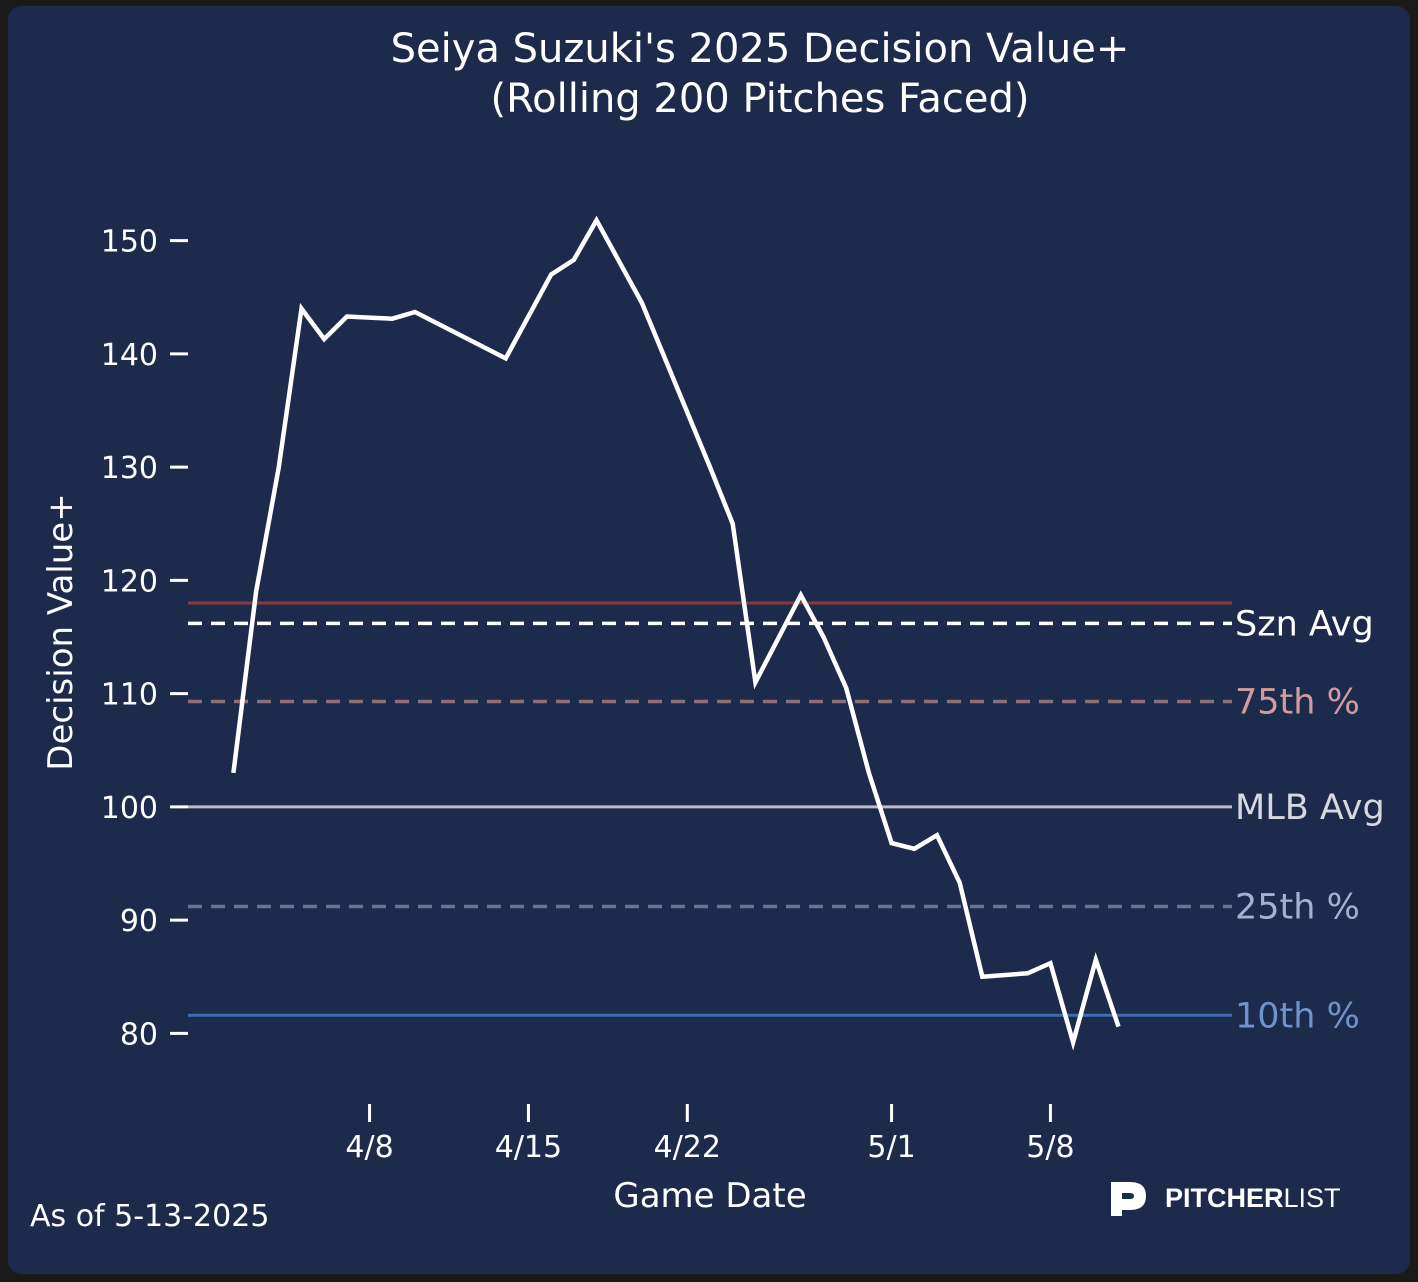  What do you see at coordinates (1312, 1198) in the screenshot?
I see `logo-text-light: LIST` at bounding box center [1312, 1198].